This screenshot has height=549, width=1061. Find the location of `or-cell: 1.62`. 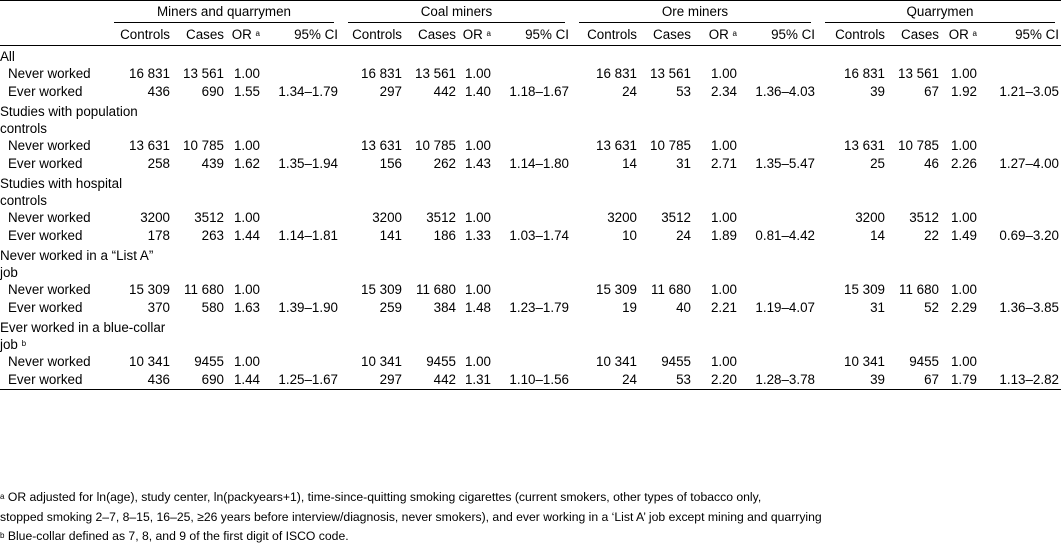

or-cell: 1.62 is located at coordinates (246, 163).